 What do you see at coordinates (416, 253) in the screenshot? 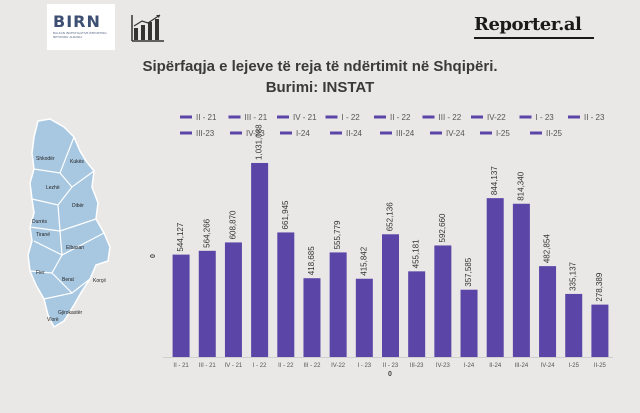
I see `value-label: 455,181` at bounding box center [416, 253].